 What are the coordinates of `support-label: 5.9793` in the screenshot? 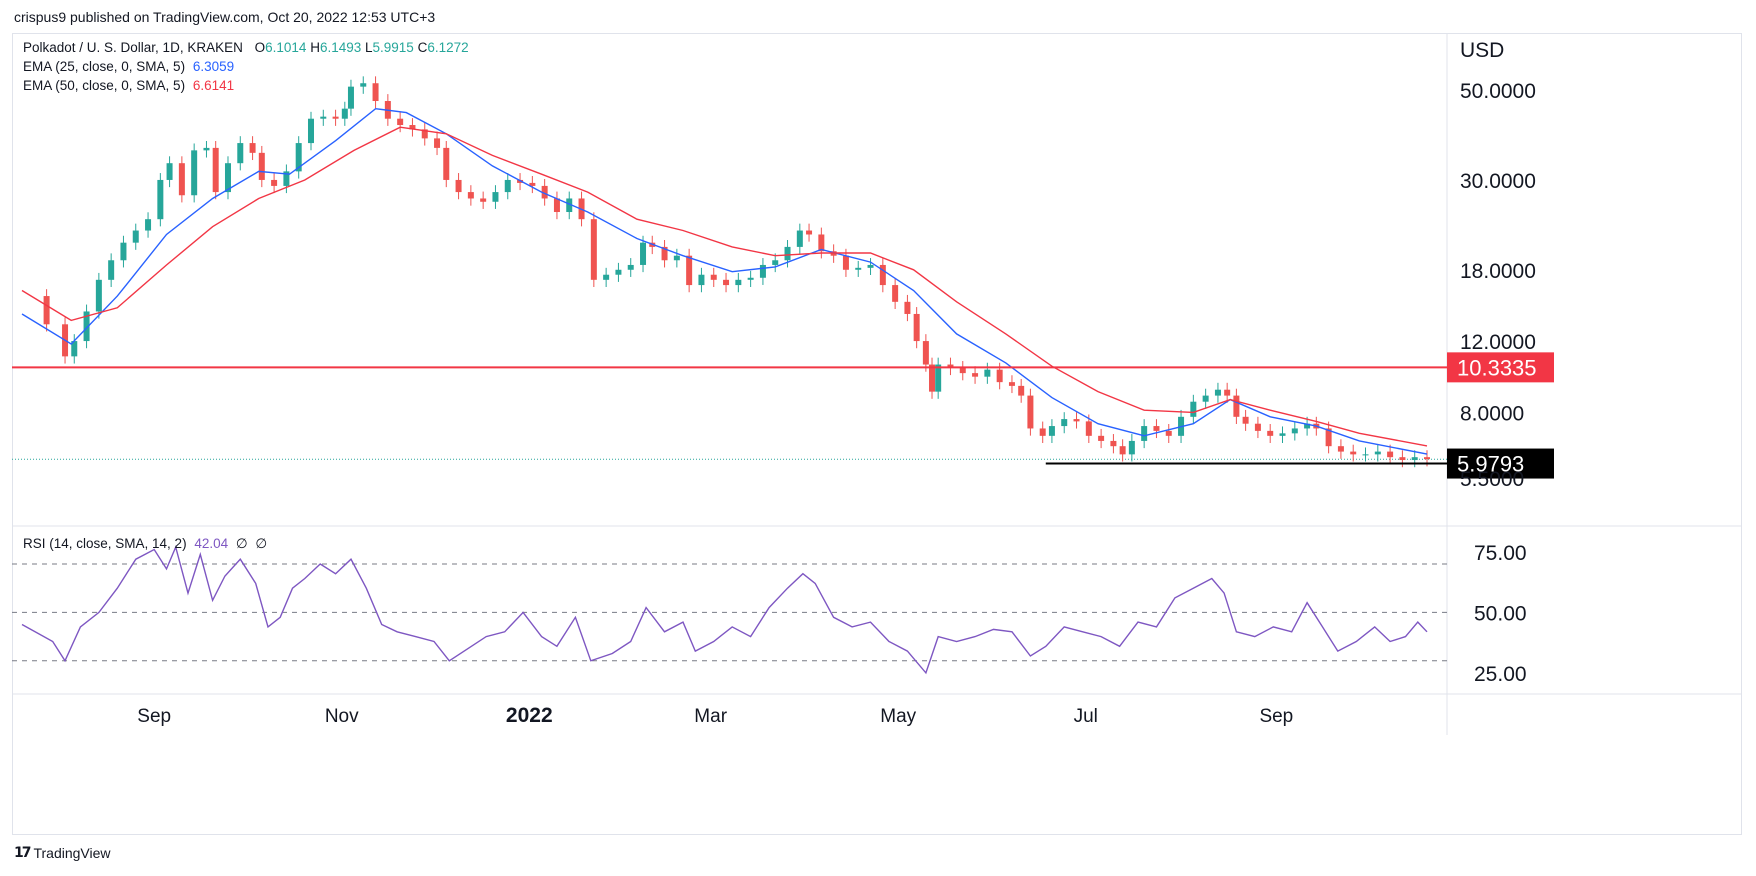 It's located at (1490, 464).